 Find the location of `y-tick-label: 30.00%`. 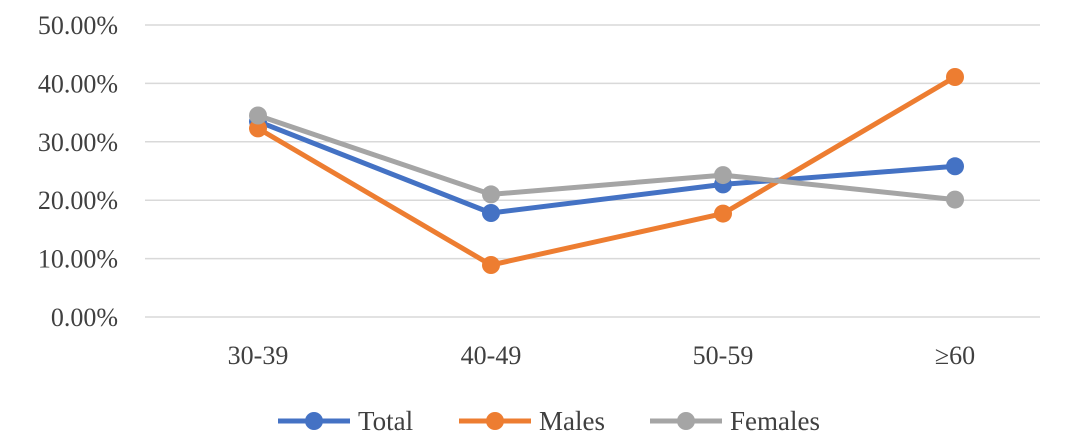

y-tick-label: 30.00% is located at coordinates (78, 142).